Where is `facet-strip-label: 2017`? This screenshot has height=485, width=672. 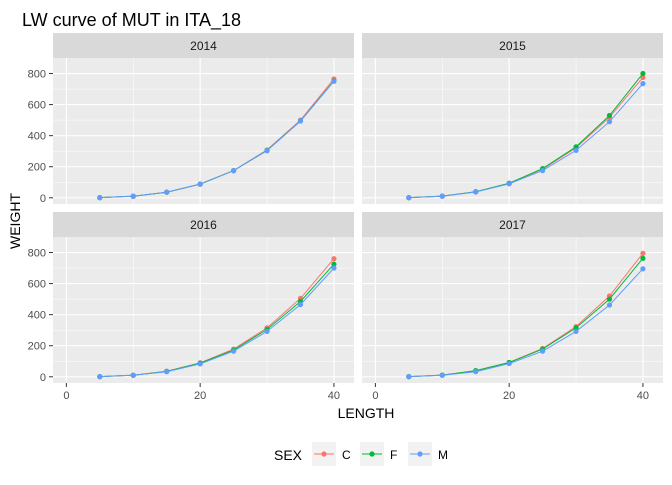
facet-strip-label: 2017 is located at coordinates (512, 225).